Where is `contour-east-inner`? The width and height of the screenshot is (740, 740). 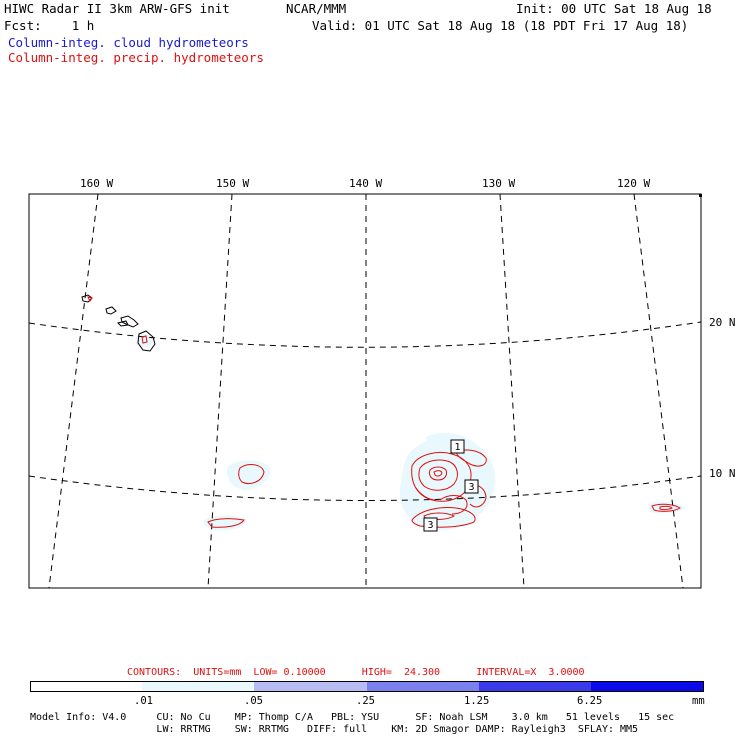 contour-east-inner is located at coordinates (666, 508).